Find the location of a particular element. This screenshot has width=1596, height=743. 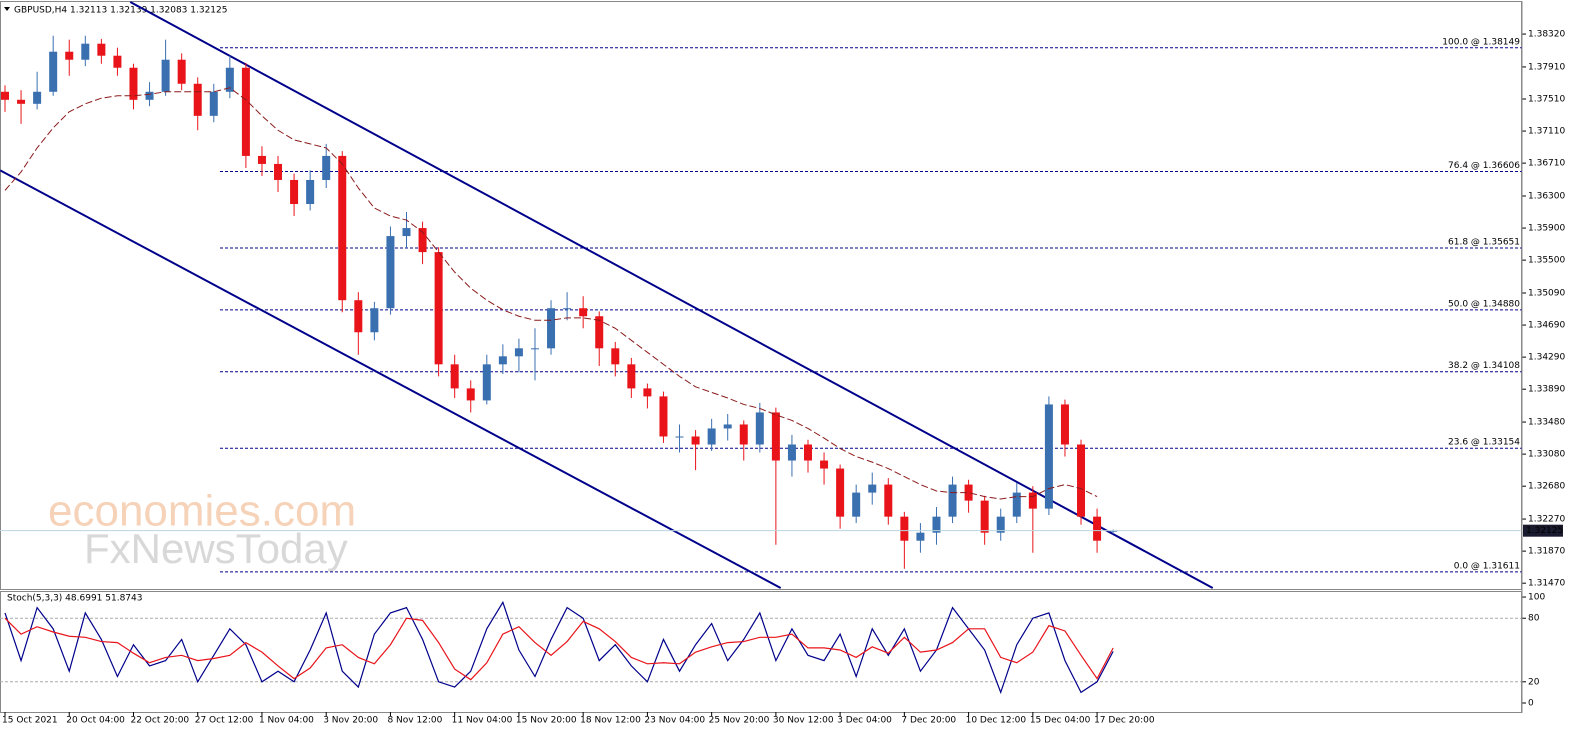

y-tick-label: 1.36300 is located at coordinates (1546, 196).